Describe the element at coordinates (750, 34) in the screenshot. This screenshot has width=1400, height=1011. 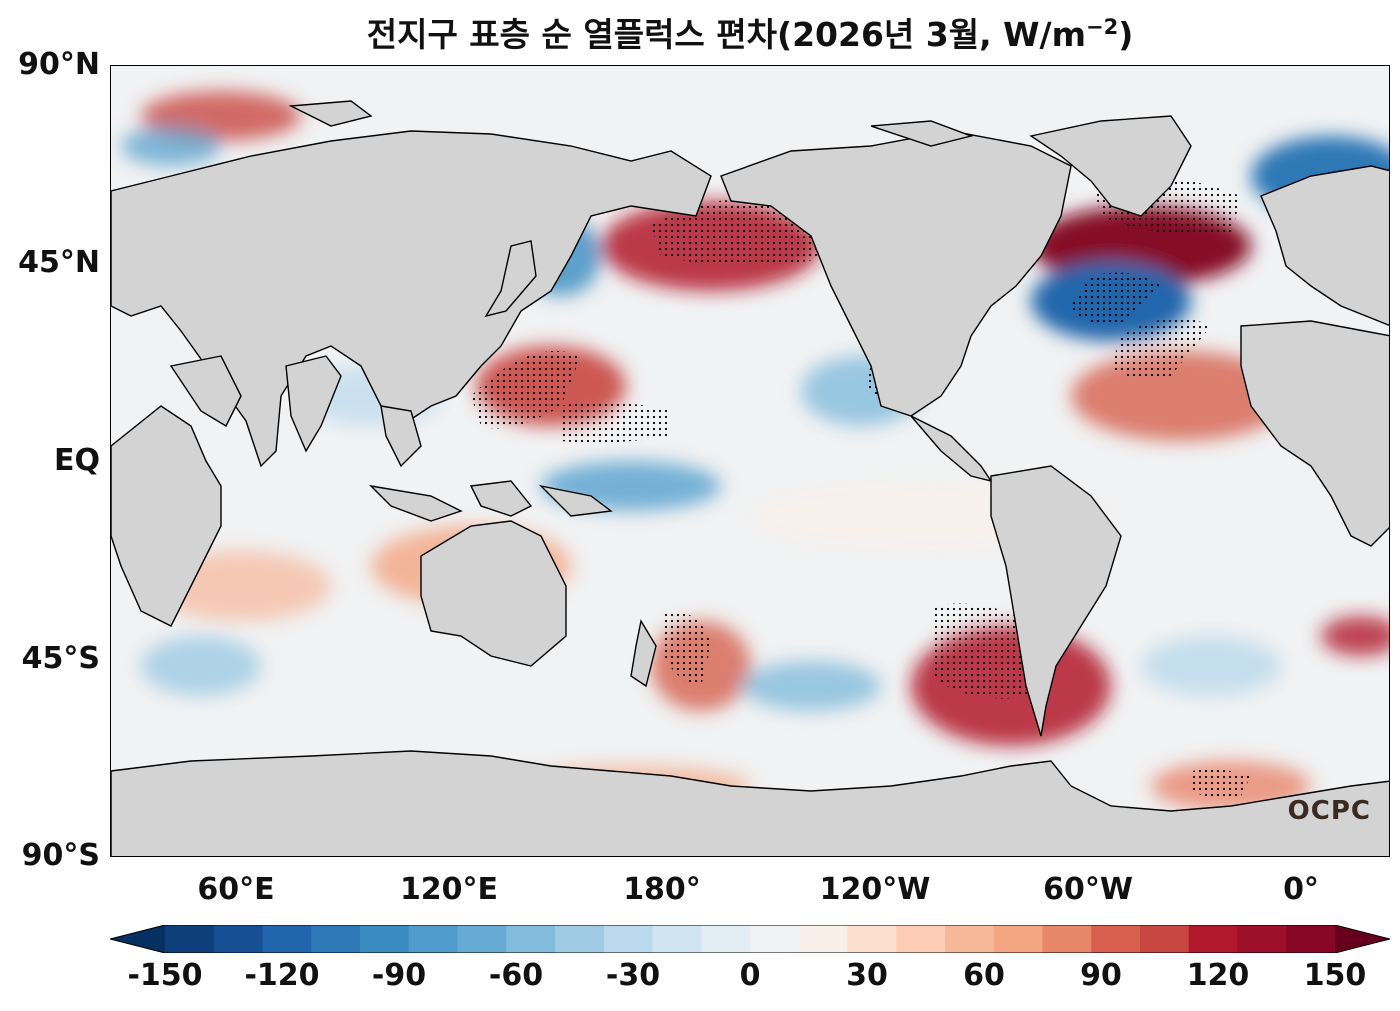
I see `chart-title: 전지구 표층 순 열플럭스 편차(2026년 3월, W/m−2)` at that location.